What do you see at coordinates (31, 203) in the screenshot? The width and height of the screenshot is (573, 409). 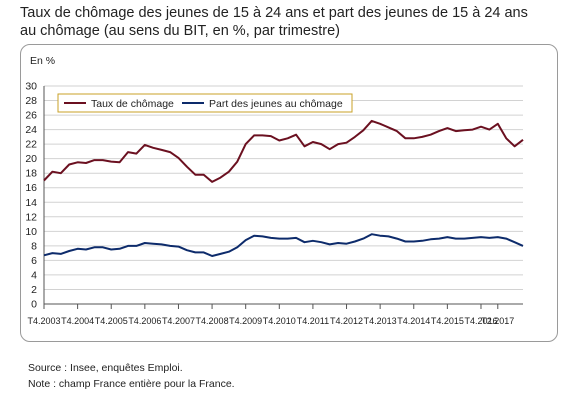 I see `y-tick-label-14: 14` at bounding box center [31, 203].